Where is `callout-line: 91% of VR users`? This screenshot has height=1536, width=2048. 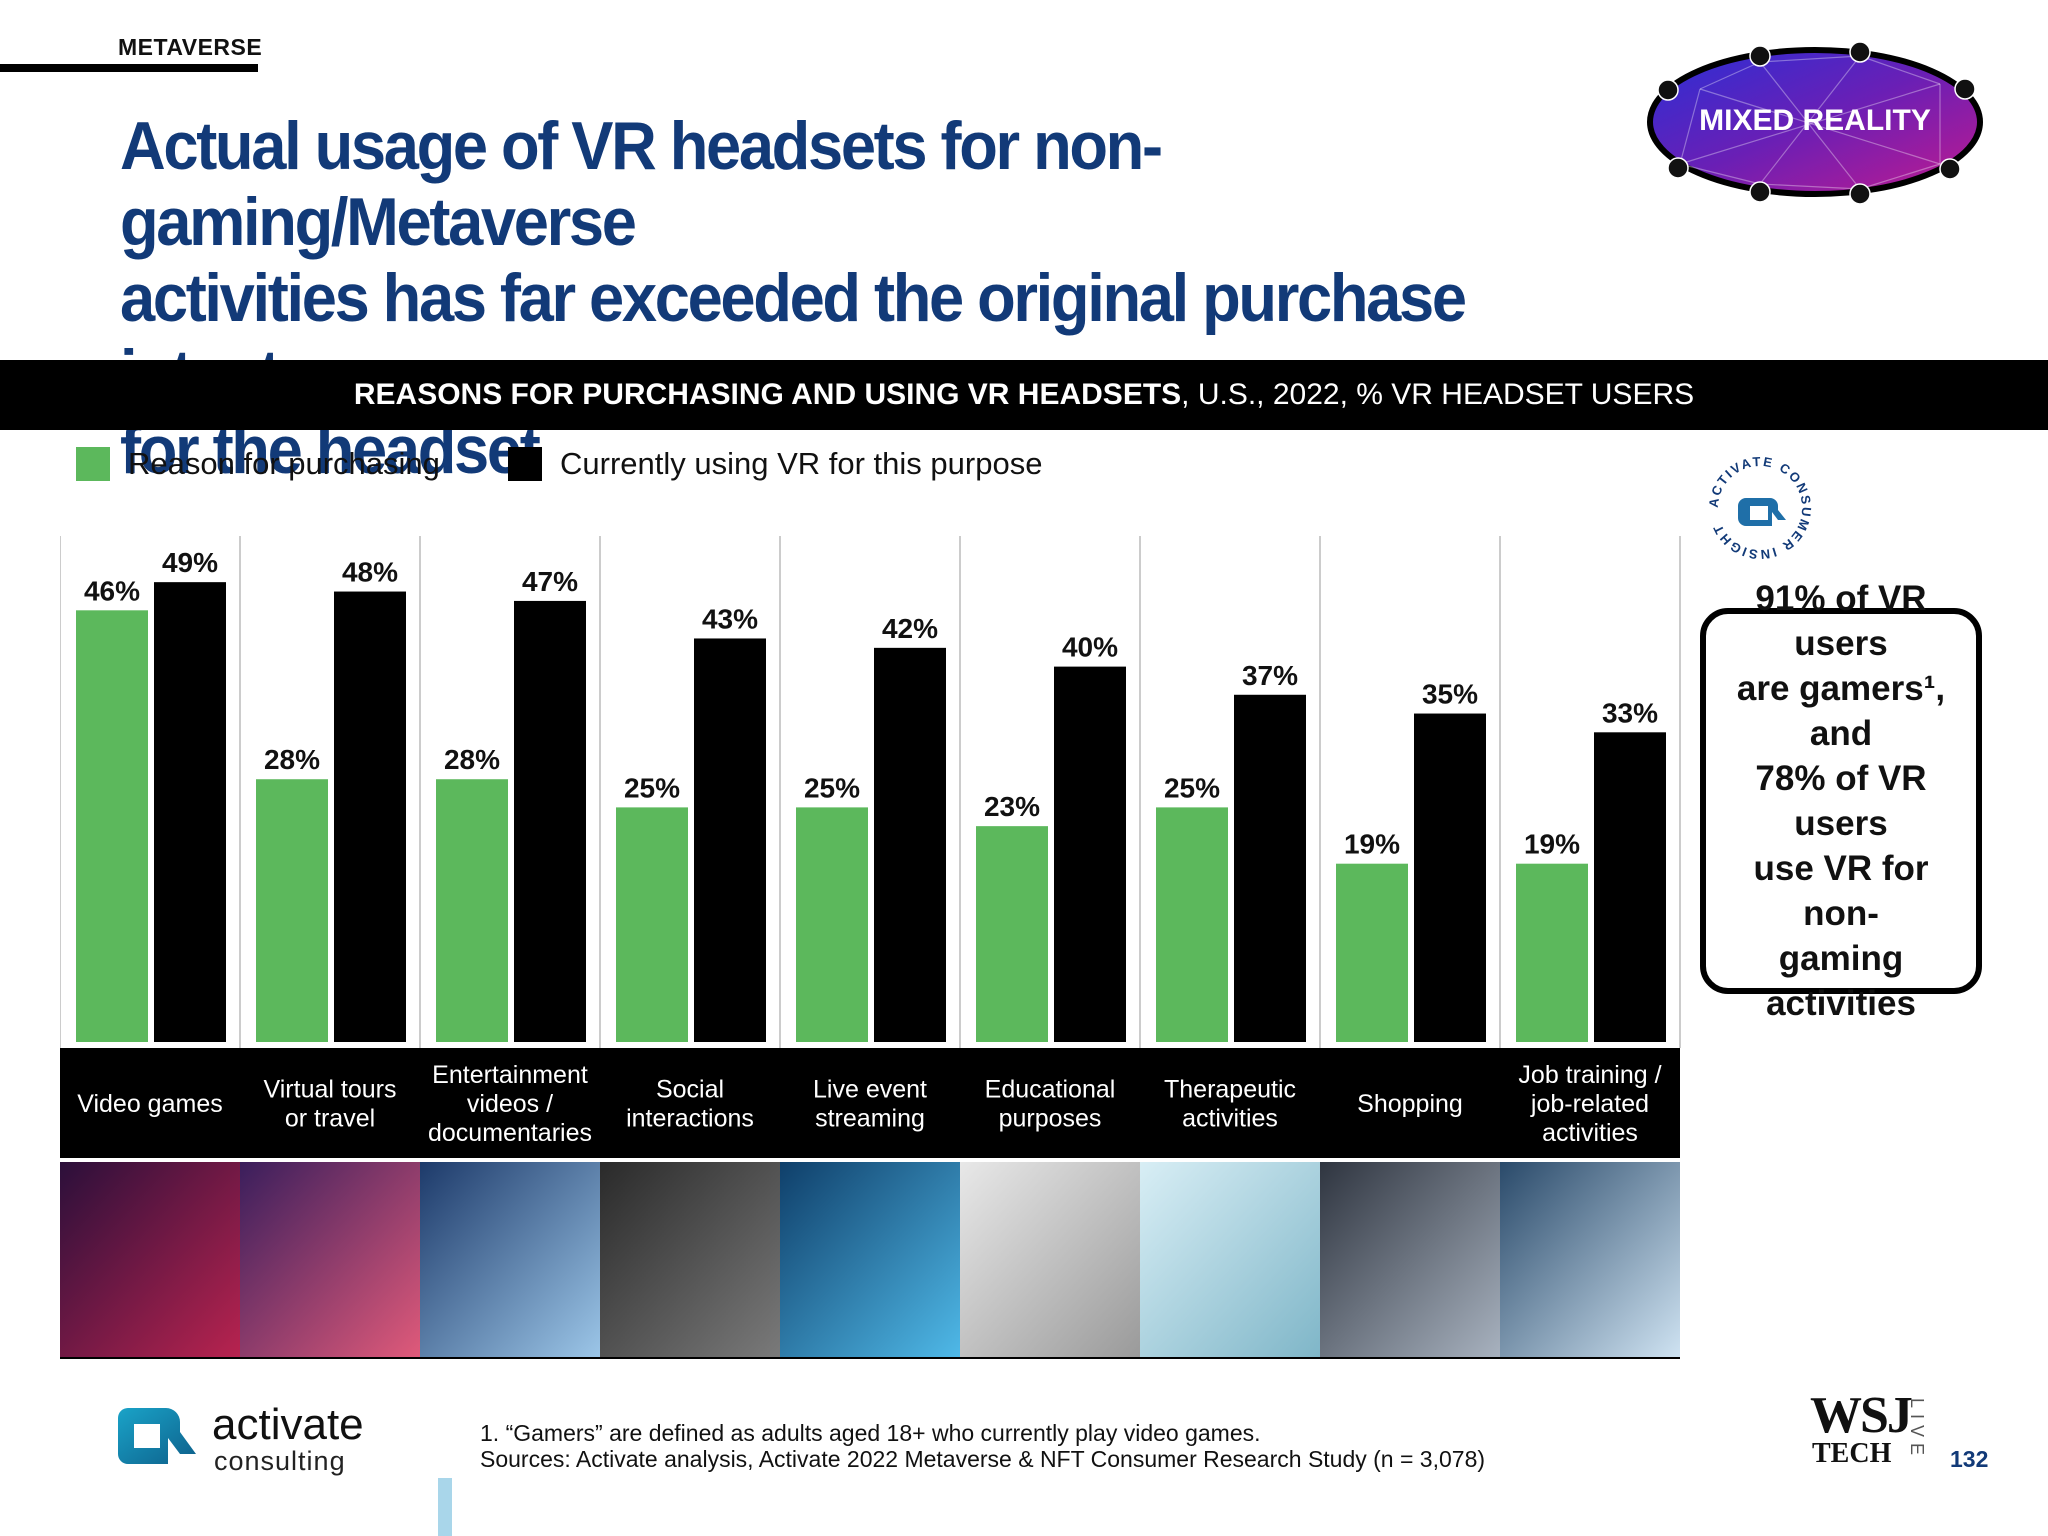 callout-line: 91% of VR users is located at coordinates (1841, 621).